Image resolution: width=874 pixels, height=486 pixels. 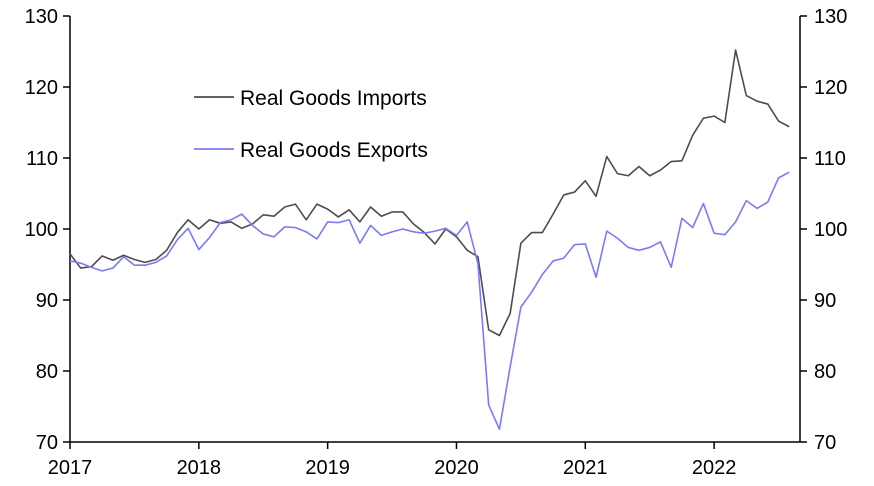 What do you see at coordinates (714, 468) in the screenshot?
I see `x-tick-label-2022: 2022` at bounding box center [714, 468].